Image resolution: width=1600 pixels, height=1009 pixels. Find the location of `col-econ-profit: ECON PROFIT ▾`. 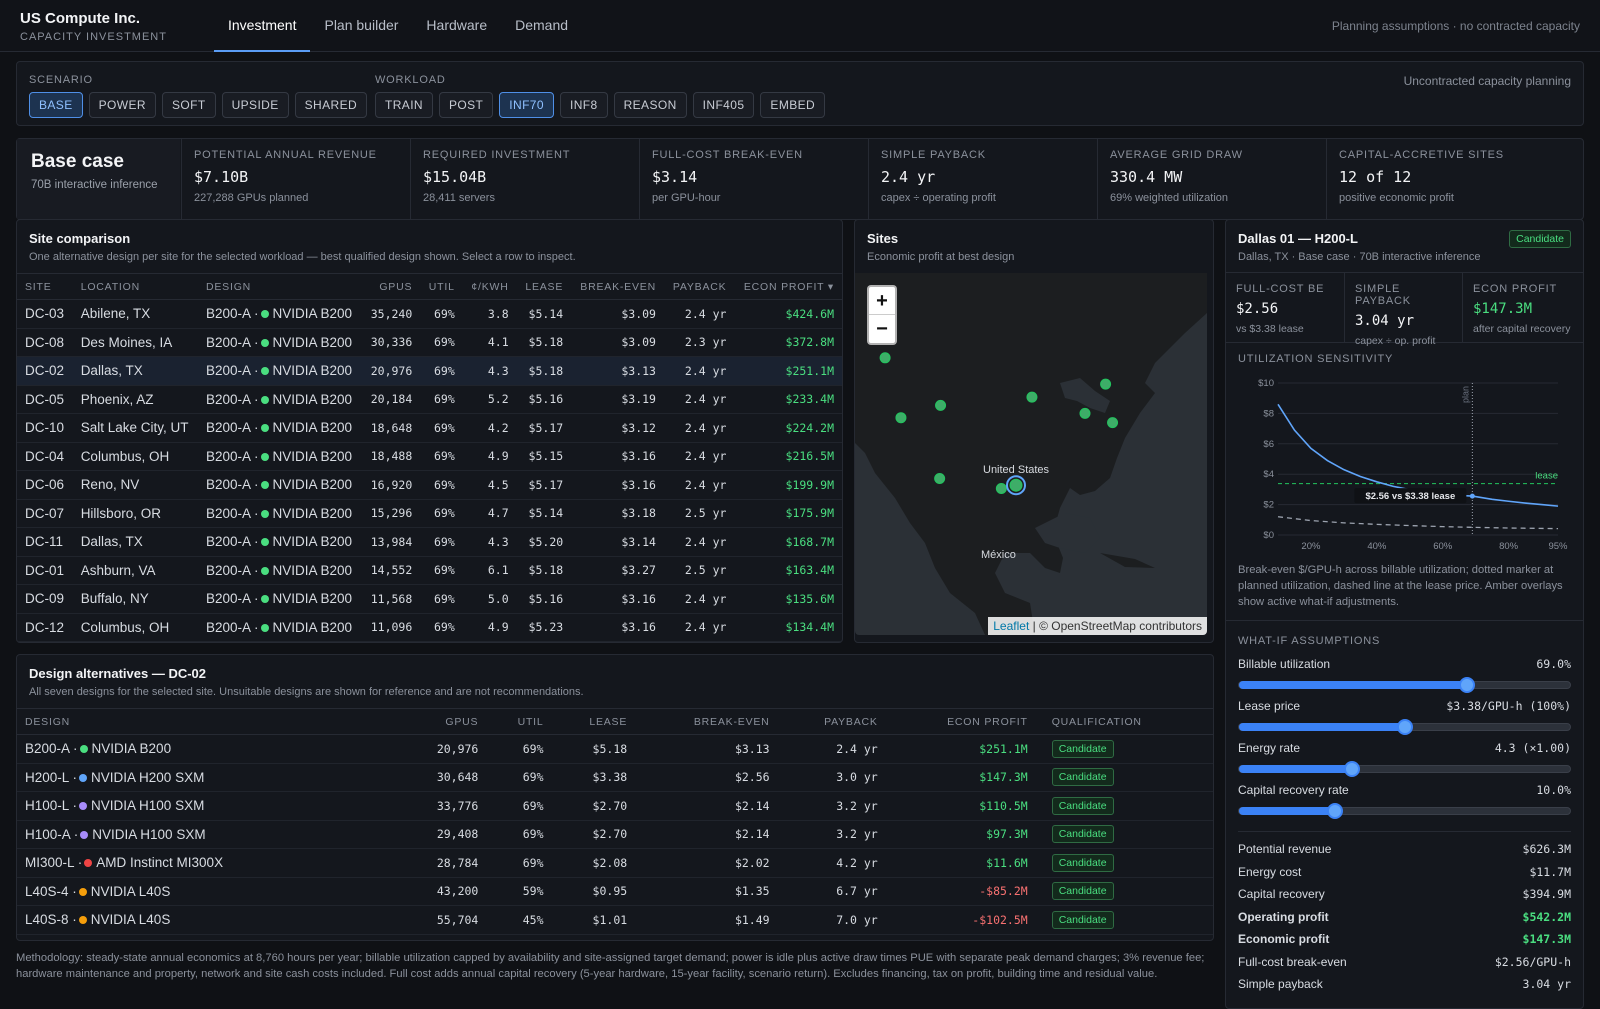

col-econ-profit: ECON PROFIT ▾ is located at coordinates (788, 286).